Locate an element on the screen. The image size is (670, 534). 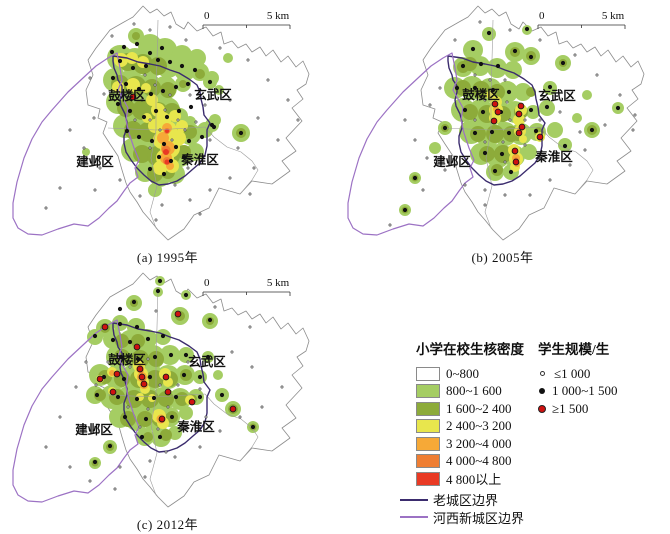
density-legend-row: 0~800 is located at coordinates (470, 373).